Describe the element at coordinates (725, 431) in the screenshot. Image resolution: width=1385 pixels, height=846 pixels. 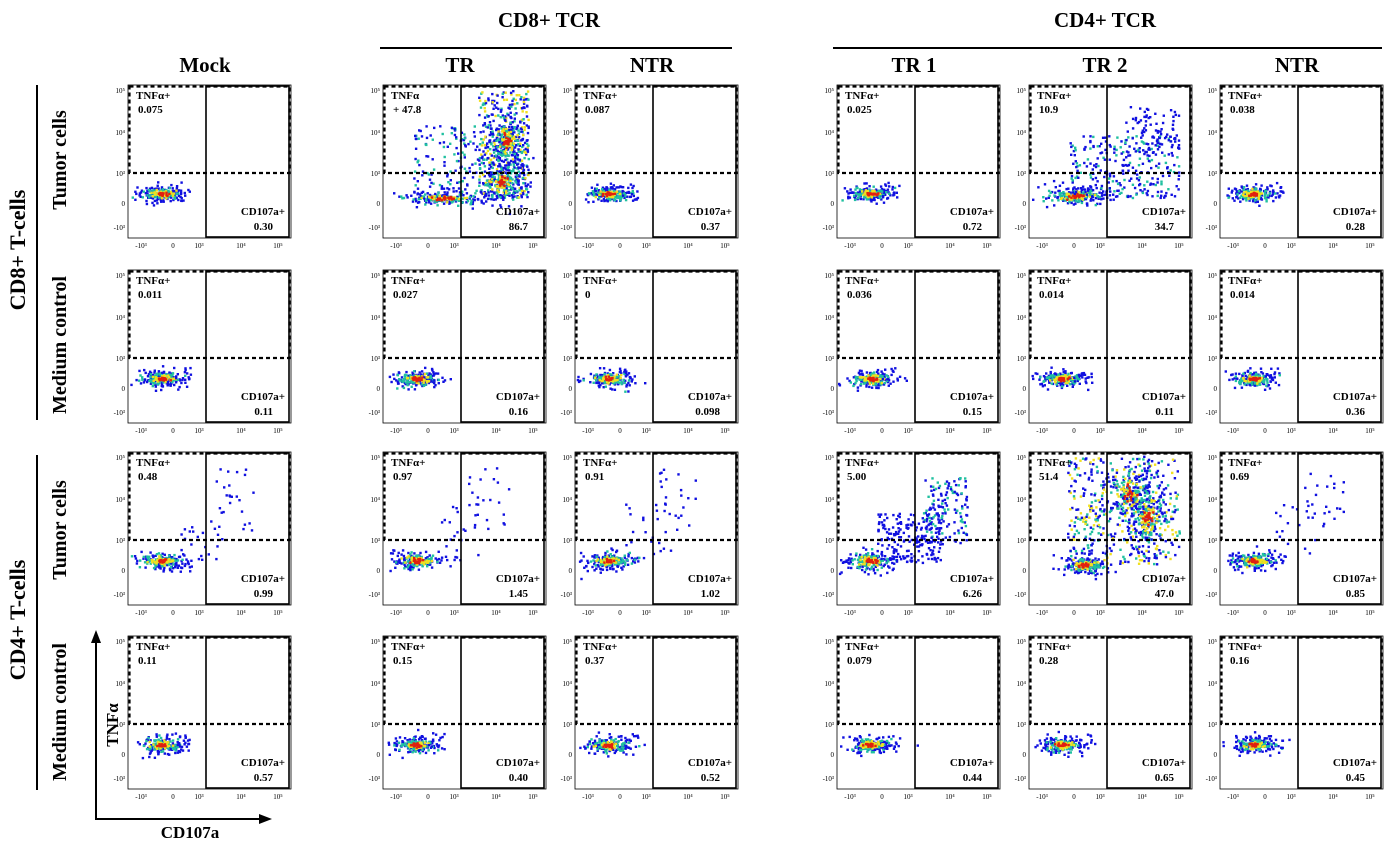
I see `x-tick-label: 10⁵` at that location.